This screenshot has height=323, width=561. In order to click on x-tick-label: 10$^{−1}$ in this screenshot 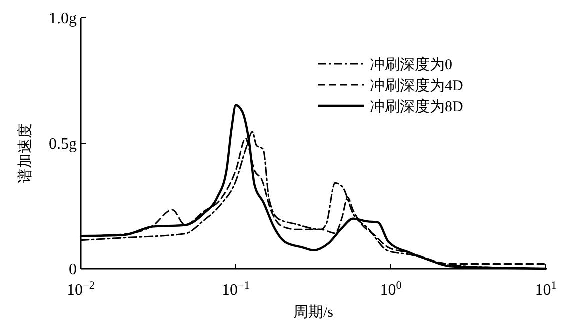, I will do `click(236, 289)`.